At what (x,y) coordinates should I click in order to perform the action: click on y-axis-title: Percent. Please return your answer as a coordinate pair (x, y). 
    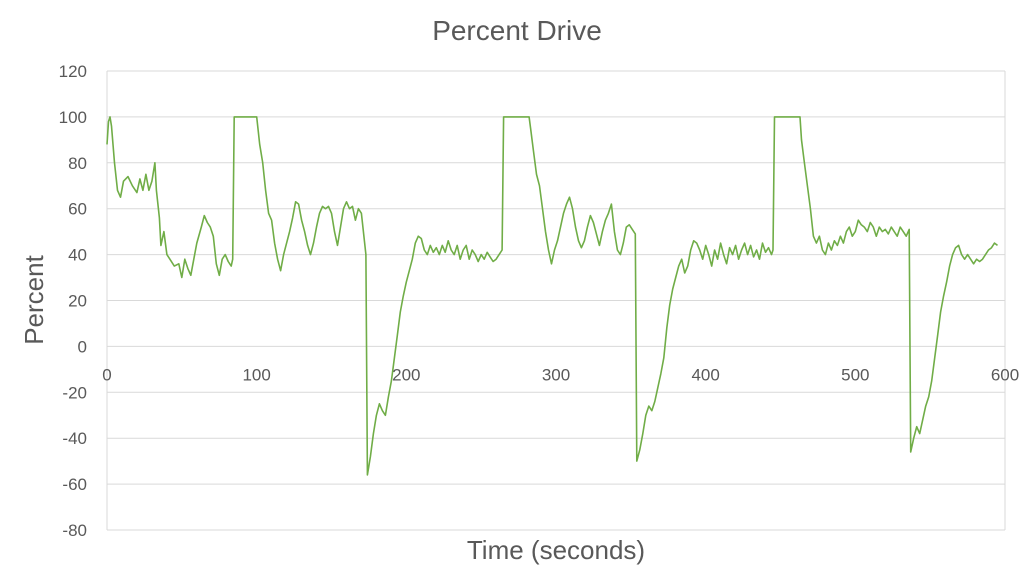
    Looking at the image, I should click on (34, 299).